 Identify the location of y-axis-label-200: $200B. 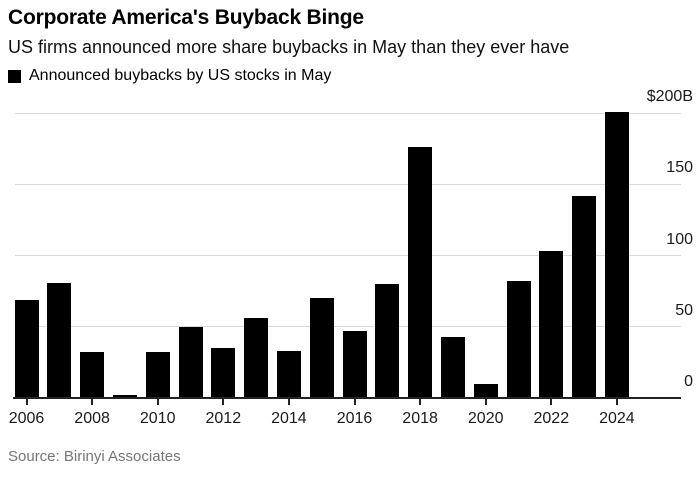
(669, 96).